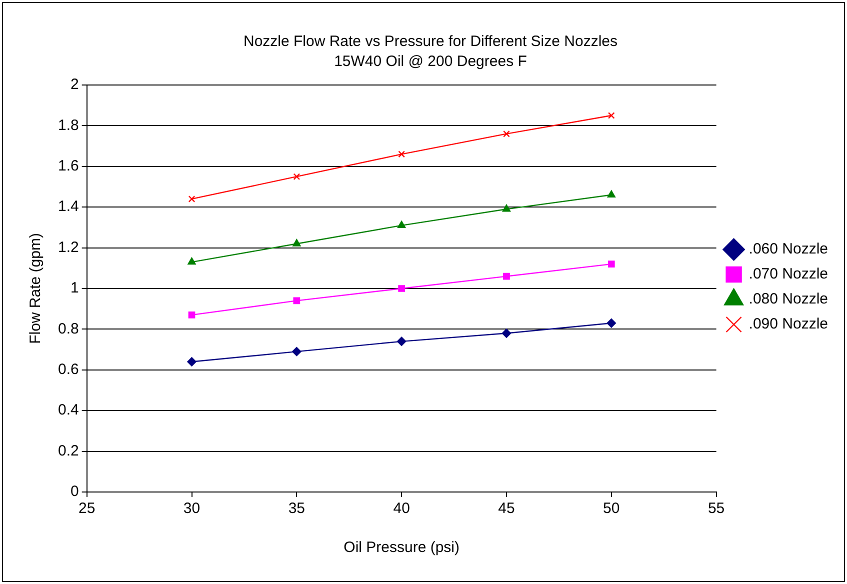  Describe the element at coordinates (191, 509) in the screenshot. I see `x-tick-label: 30` at that location.